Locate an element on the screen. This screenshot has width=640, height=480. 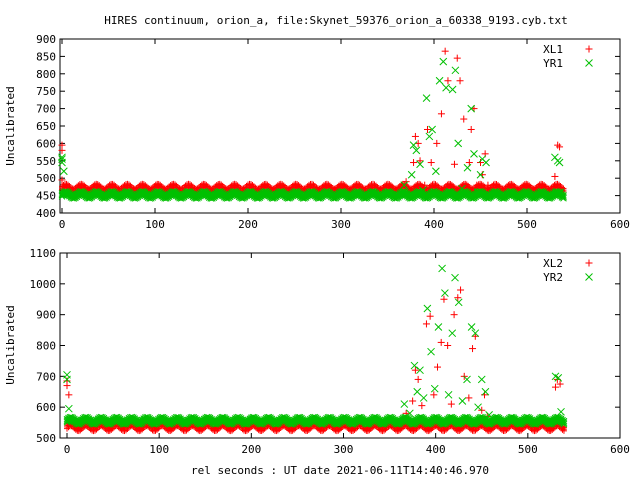
legend-marker-yr2 is located at coordinates (589, 277).